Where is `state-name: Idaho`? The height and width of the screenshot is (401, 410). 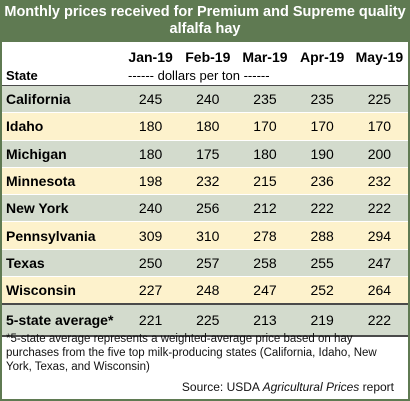 state-name: Idaho is located at coordinates (62, 126).